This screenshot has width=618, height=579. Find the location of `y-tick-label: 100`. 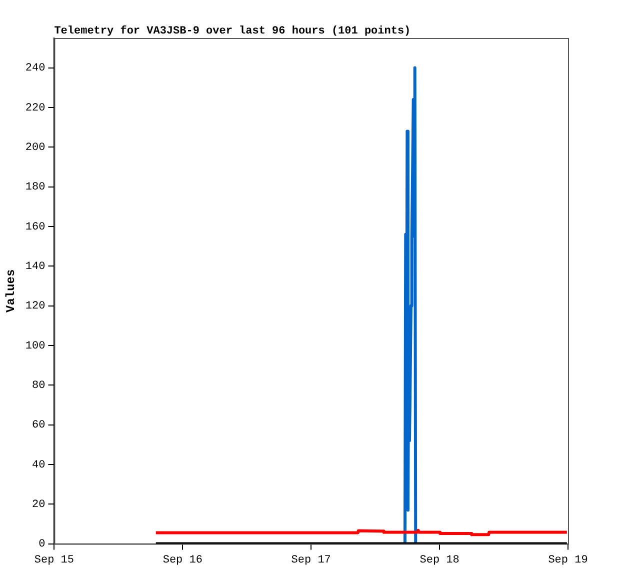

y-tick-label: 100 is located at coordinates (35, 346).